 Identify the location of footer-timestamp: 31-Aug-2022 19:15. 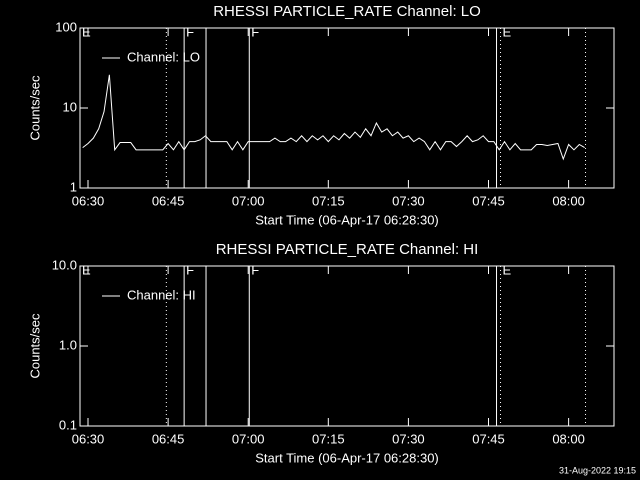
(597, 470).